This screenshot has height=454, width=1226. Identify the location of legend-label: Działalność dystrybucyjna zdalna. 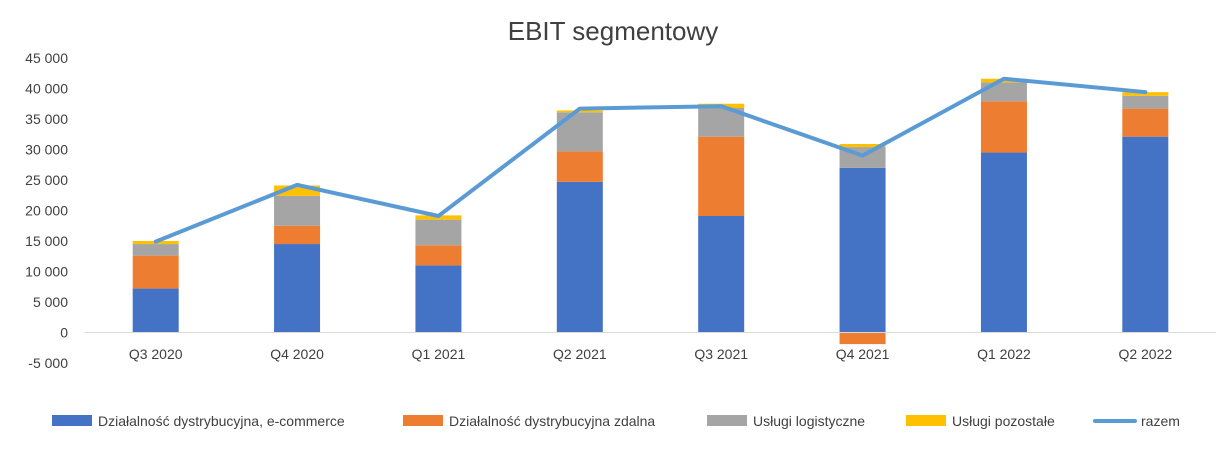
(552, 421).